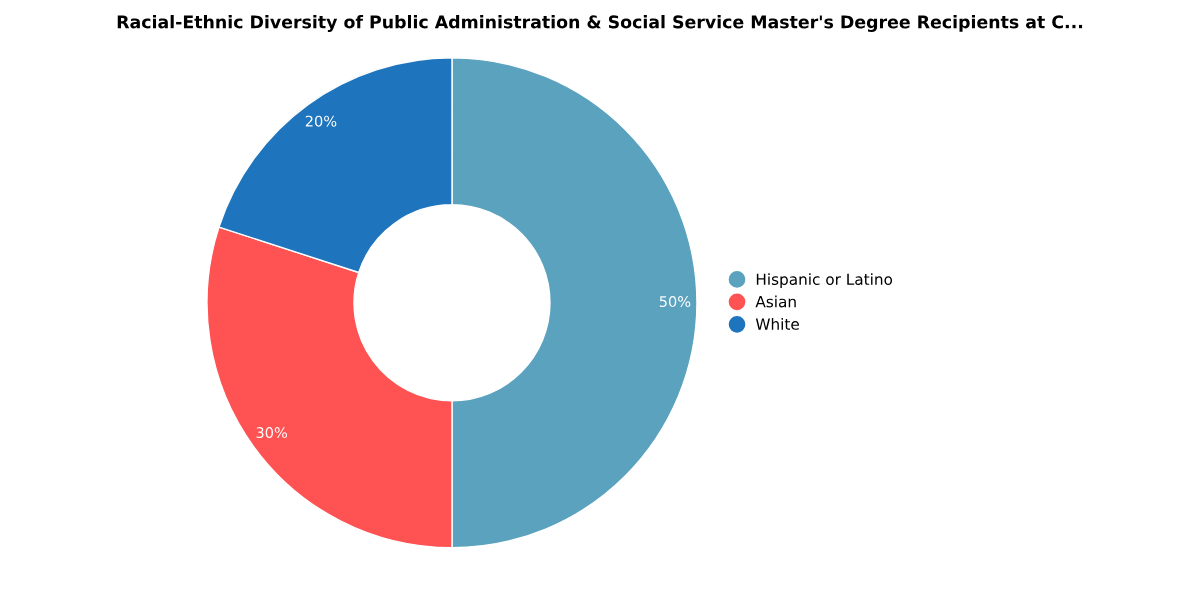  Describe the element at coordinates (272, 433) in the screenshot. I see `data-label: 30%` at that location.